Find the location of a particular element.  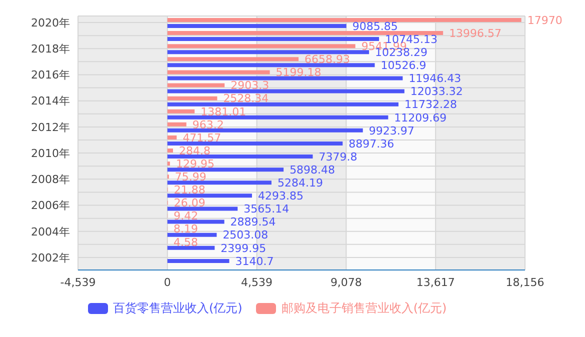

x-tick-label: -4,539 is located at coordinates (78, 282).